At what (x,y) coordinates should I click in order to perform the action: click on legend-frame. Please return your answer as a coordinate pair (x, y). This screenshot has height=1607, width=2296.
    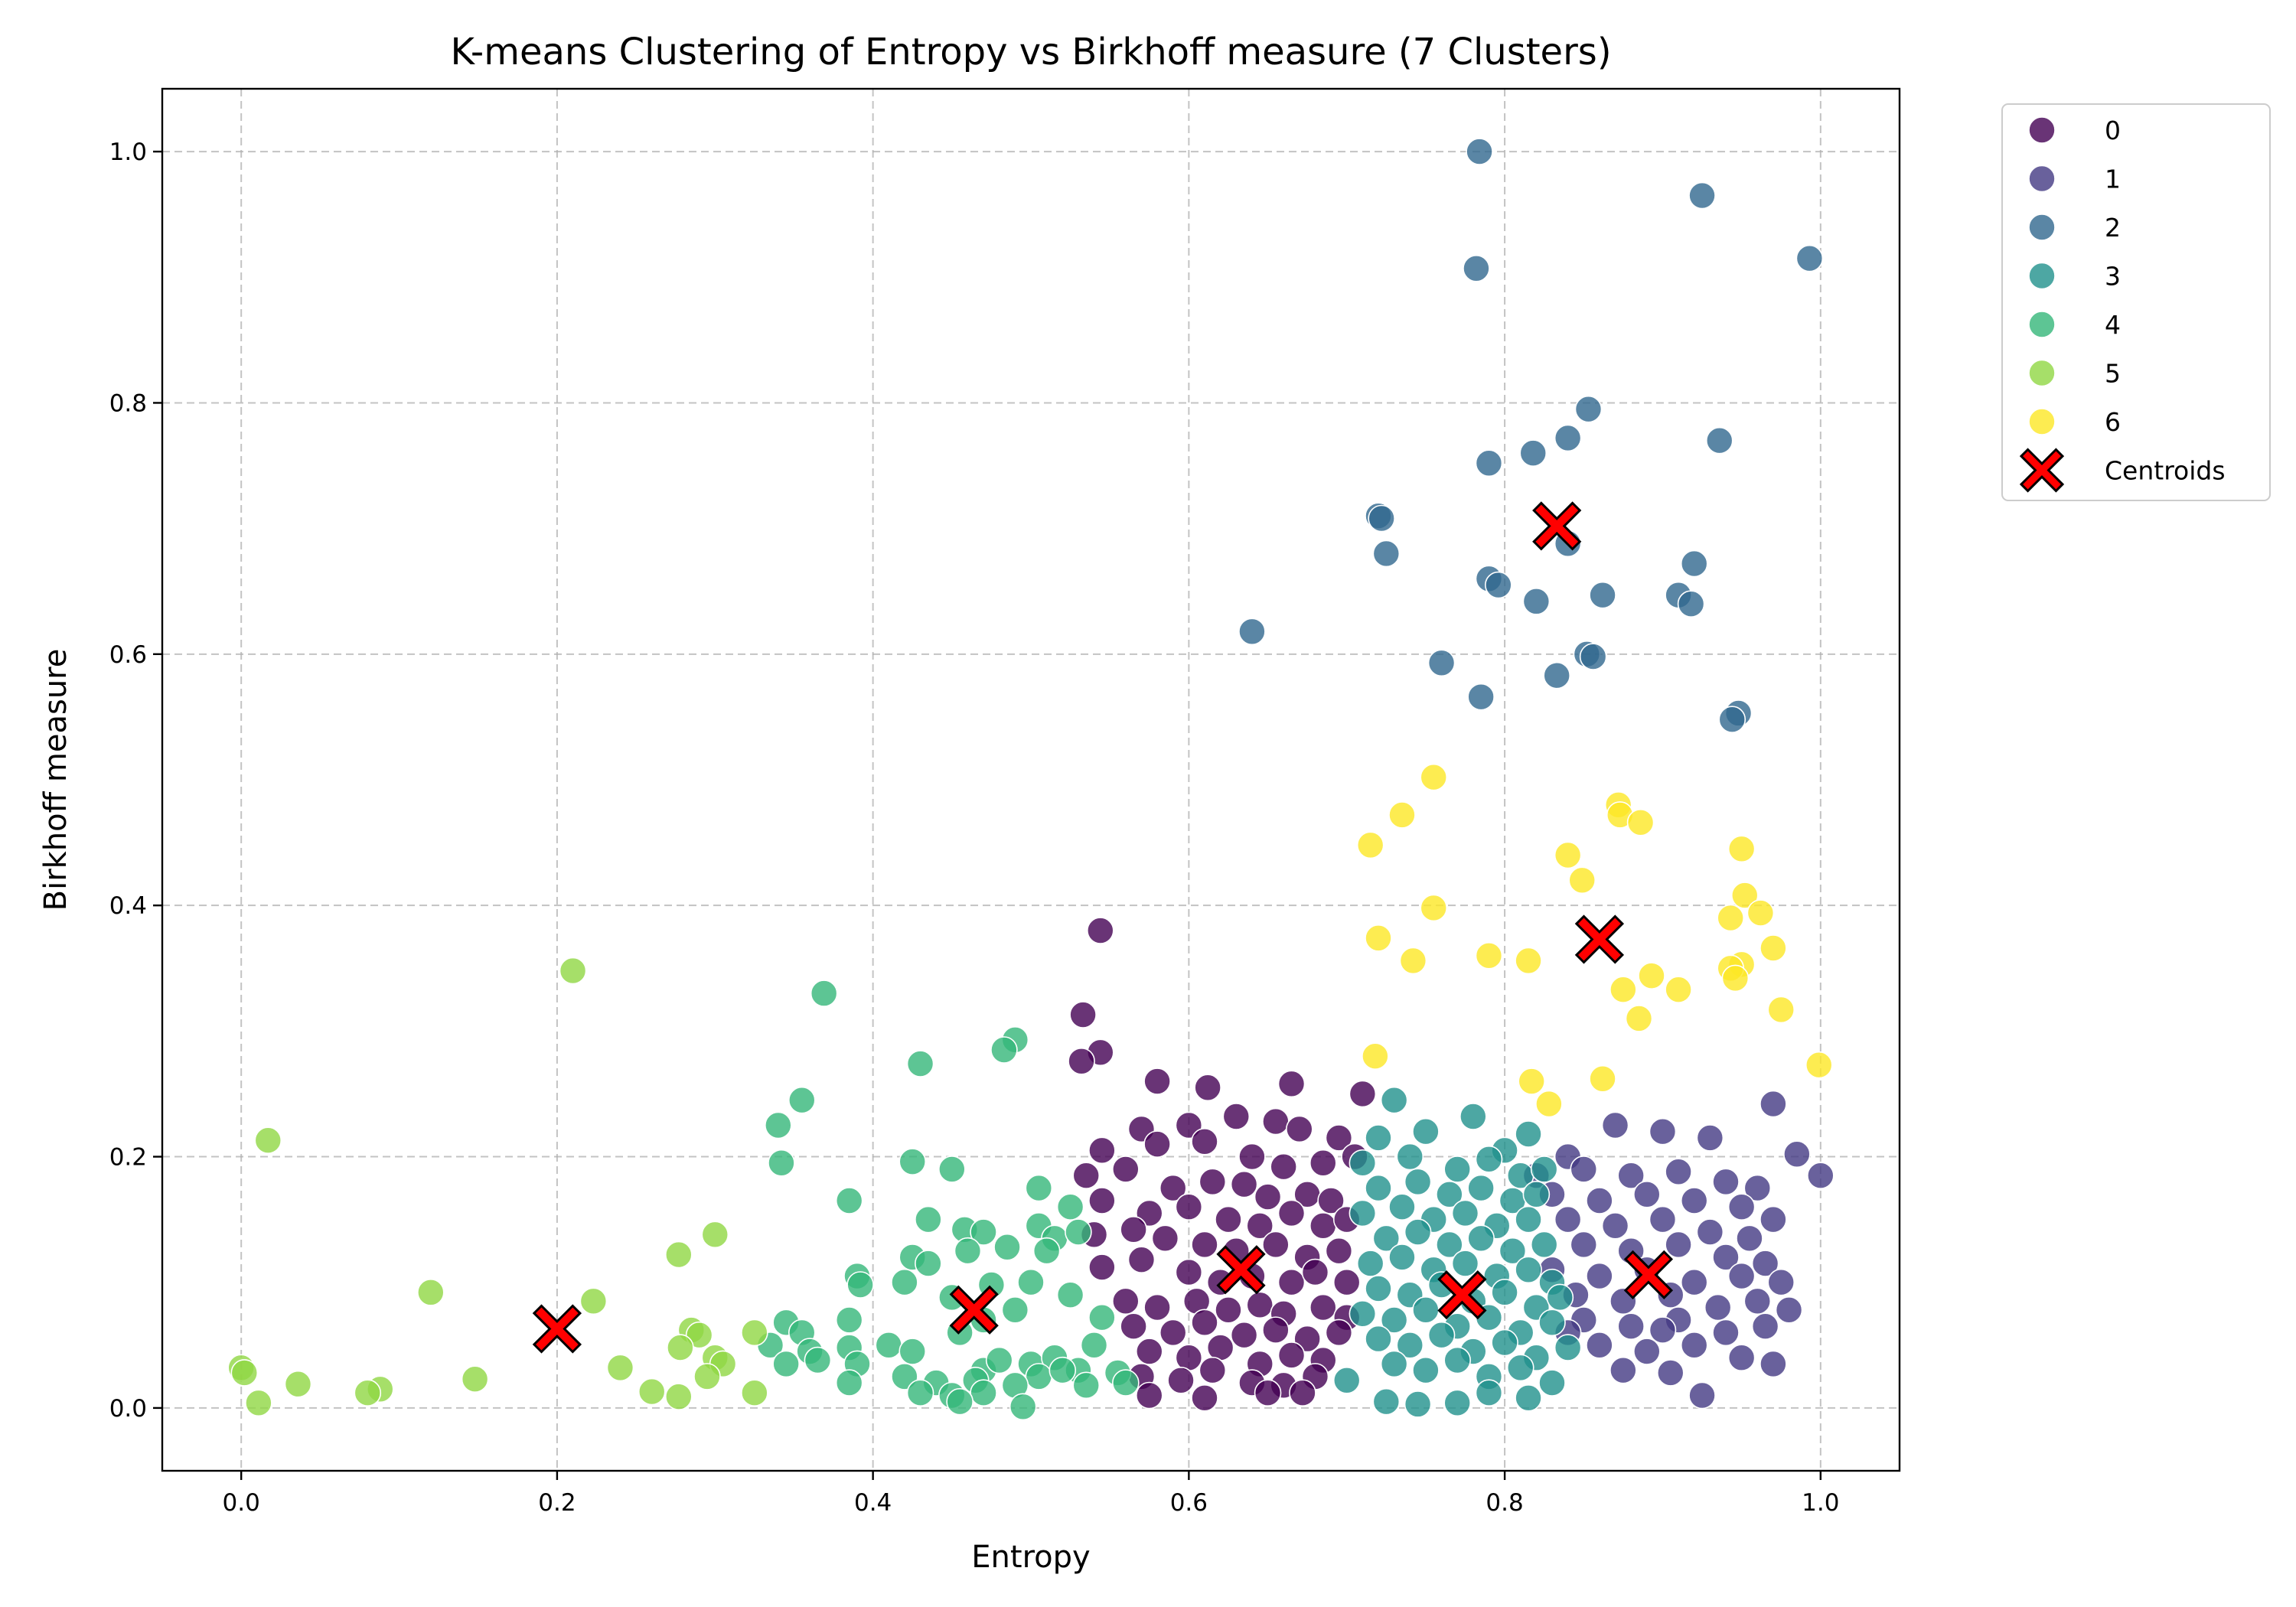
    Looking at the image, I should click on (2136, 302).